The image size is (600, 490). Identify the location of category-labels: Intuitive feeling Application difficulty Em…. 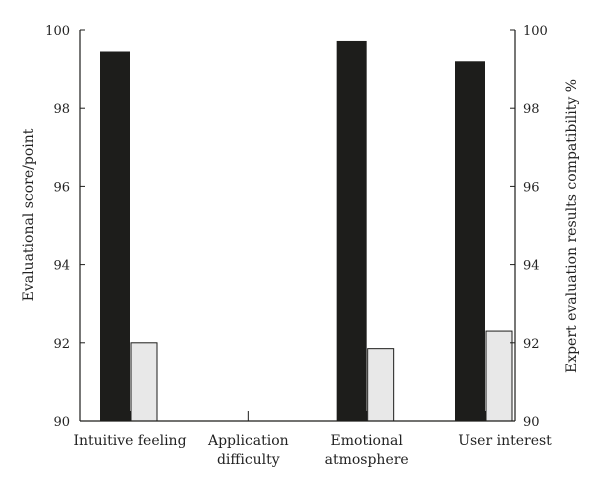
(312, 450).